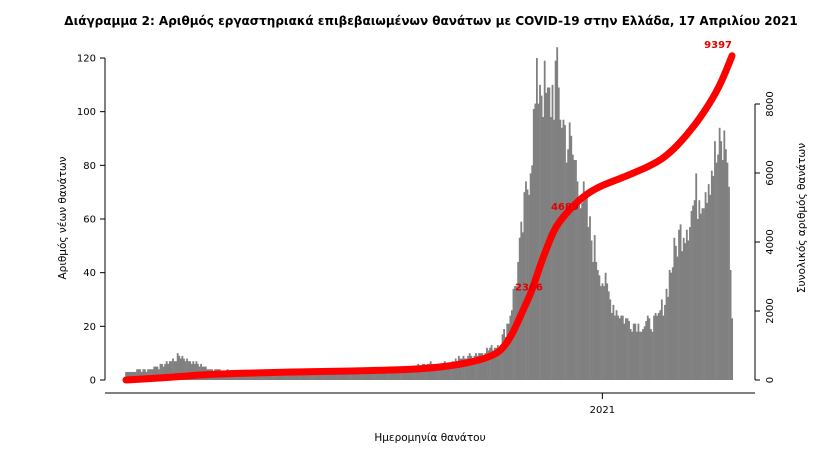 The height and width of the screenshot is (453, 832). Describe the element at coordinates (802, 218) in the screenshot. I see `y2-axis-label: Συνολικός αριθμός θανάτων` at that location.